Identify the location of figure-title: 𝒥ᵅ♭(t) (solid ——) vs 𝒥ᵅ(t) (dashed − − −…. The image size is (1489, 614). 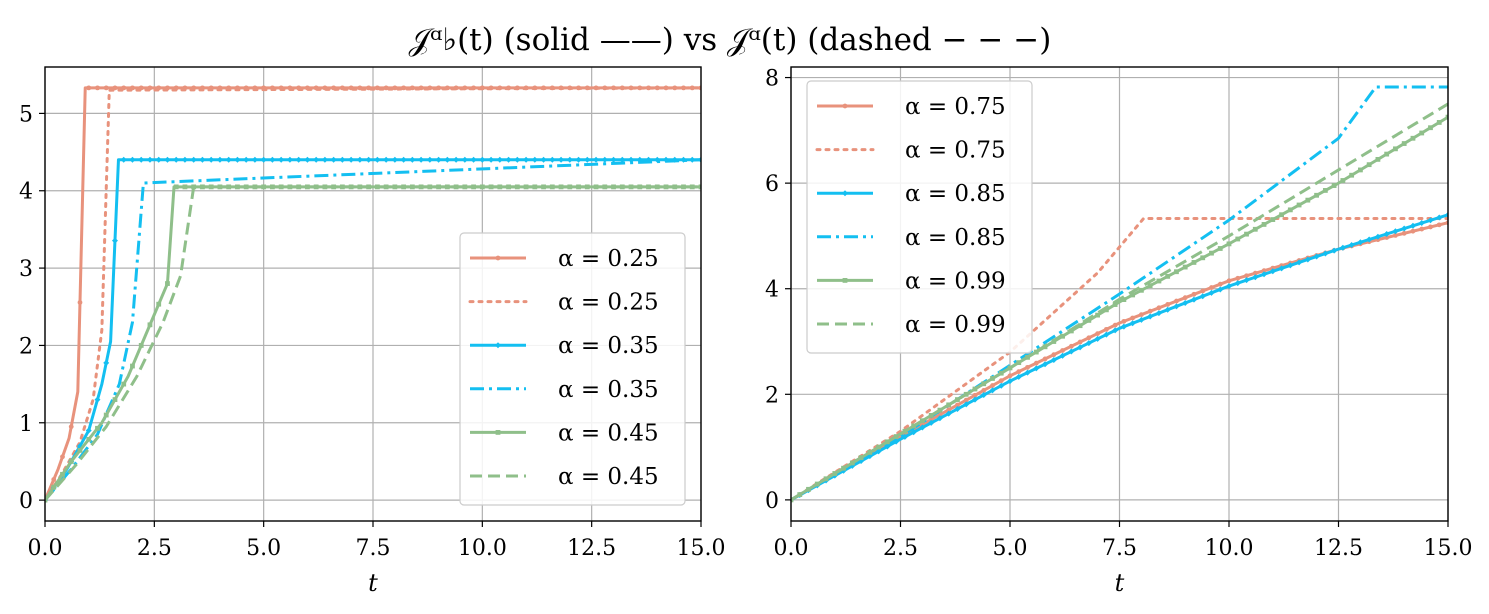
(730, 40).